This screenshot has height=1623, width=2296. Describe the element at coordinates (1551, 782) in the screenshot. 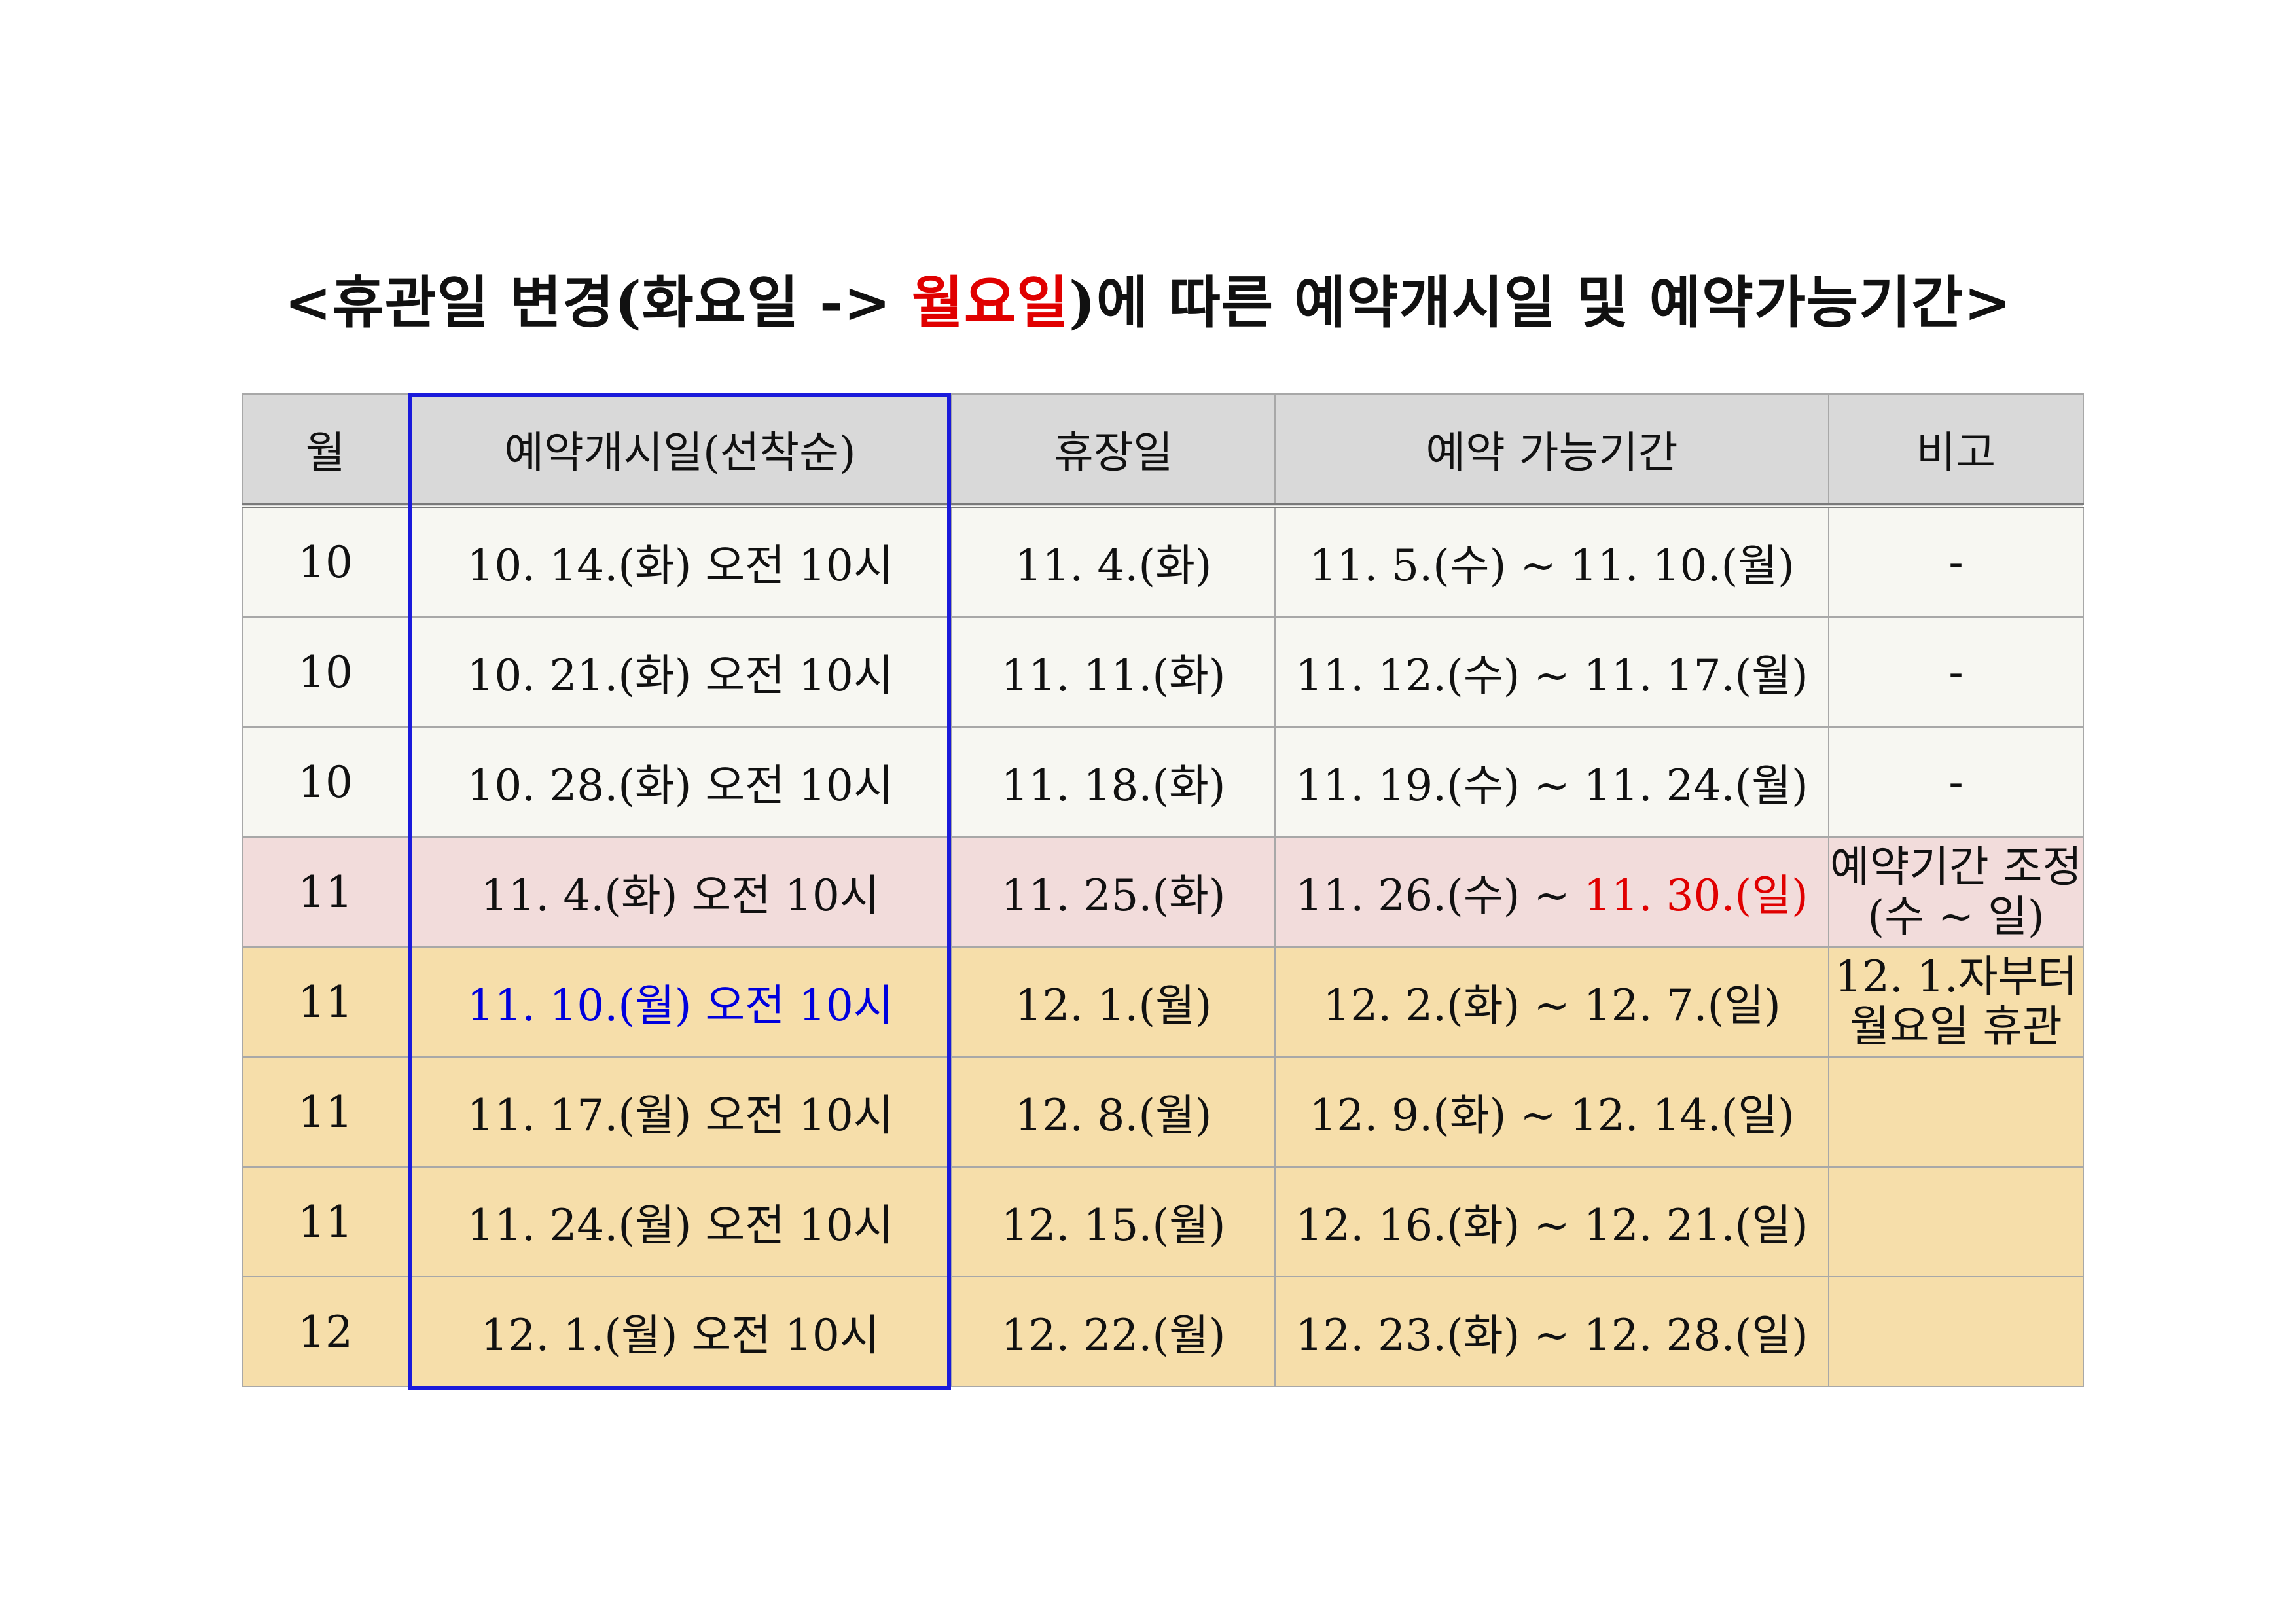

I see `cell-period: 11. 19.(수) ~ 11. 24.(월)` at that location.